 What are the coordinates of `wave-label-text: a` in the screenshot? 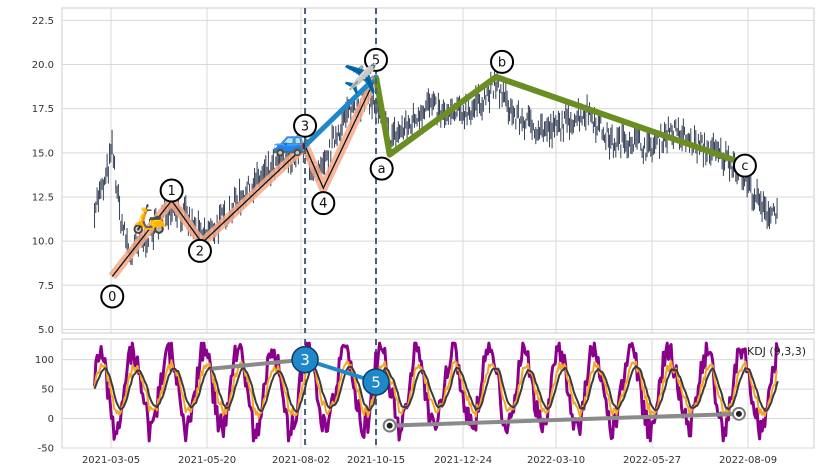 It's located at (382, 169).